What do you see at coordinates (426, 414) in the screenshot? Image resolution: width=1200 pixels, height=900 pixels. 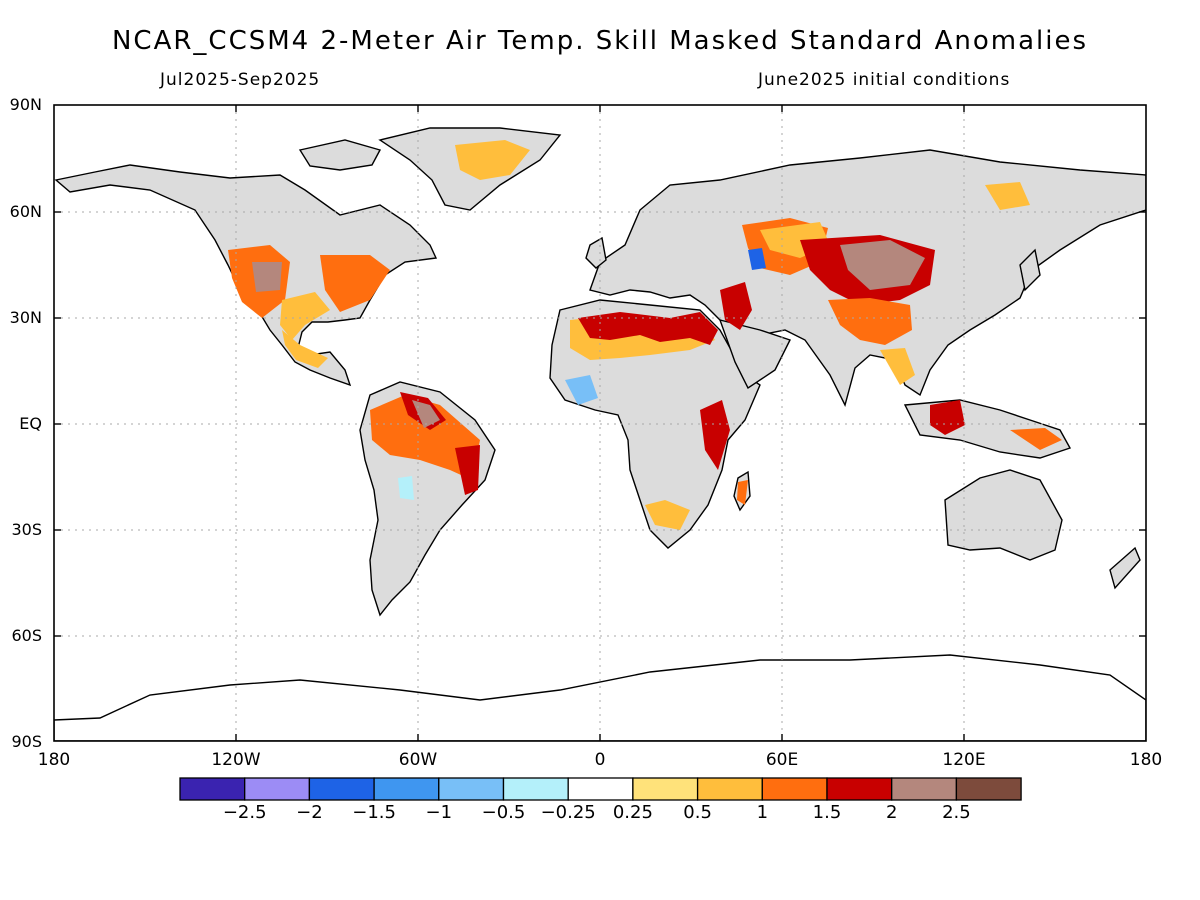 I see `warm-anomaly-guianas-brown` at bounding box center [426, 414].